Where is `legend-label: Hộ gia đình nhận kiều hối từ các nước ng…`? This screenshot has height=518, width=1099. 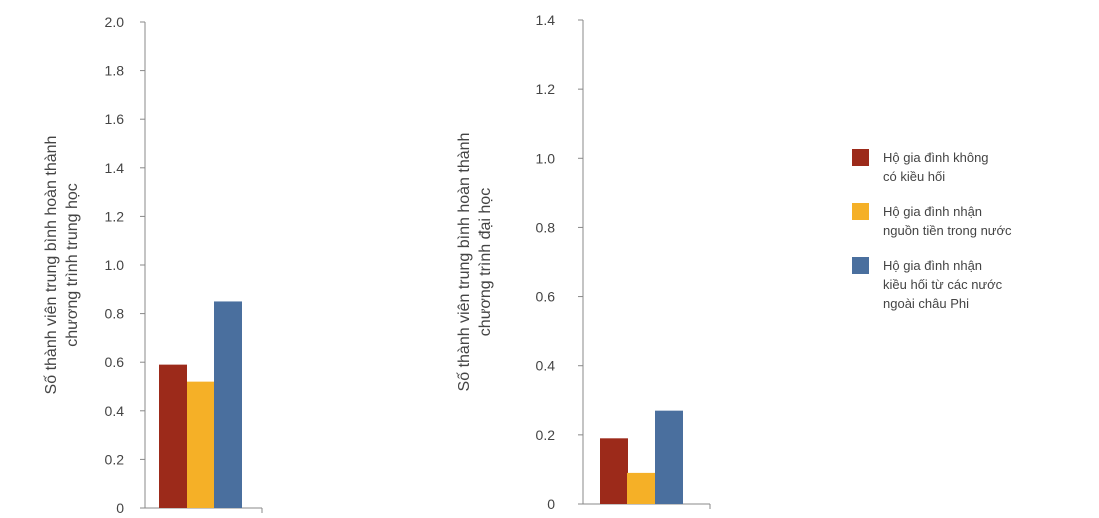
legend-label: Hộ gia đình nhận kiều hối từ các nước ng… is located at coordinates (943, 284).